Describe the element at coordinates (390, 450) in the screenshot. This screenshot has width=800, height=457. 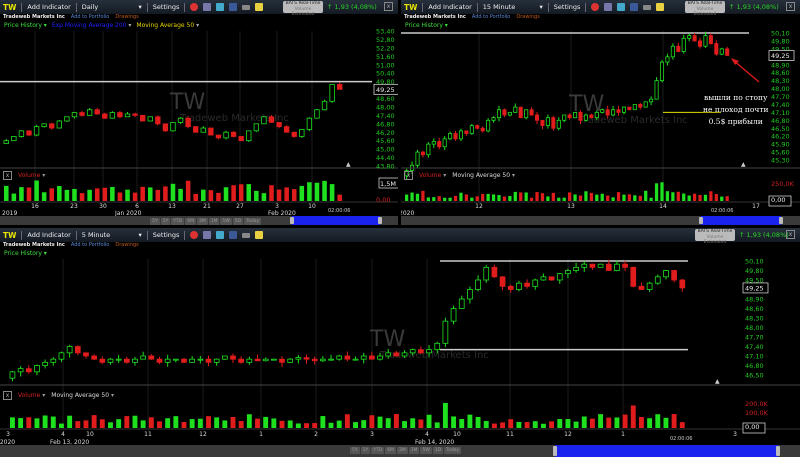
I see `range-button: 6M` at that location.